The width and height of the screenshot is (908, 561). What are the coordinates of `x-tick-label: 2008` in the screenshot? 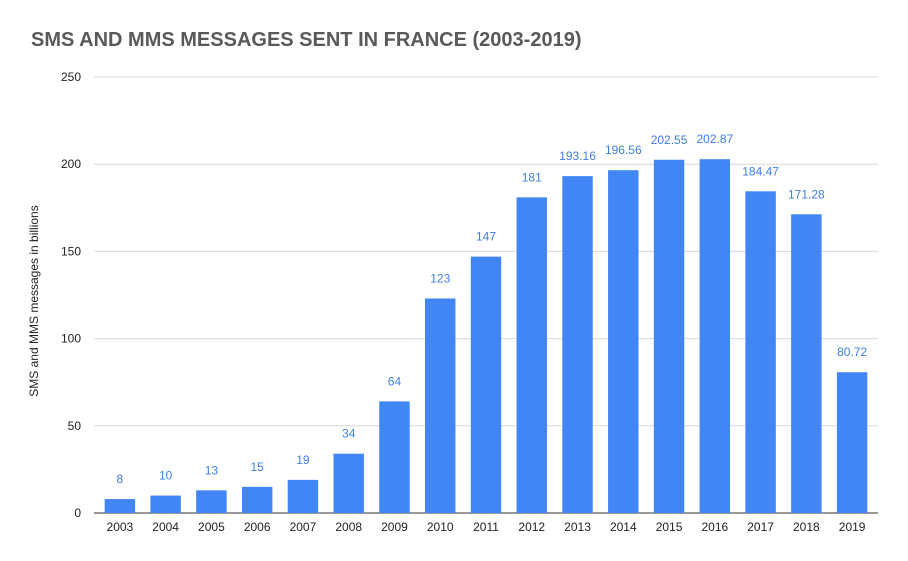 It's located at (348, 527).